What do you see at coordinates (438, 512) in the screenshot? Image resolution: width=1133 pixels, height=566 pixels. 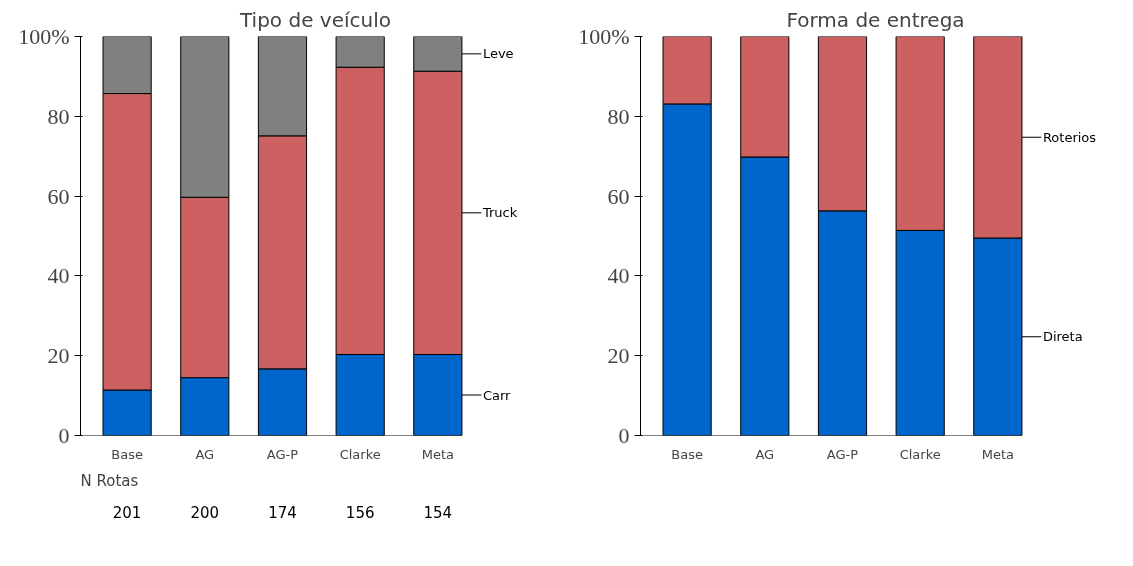 I see `text: 154` at bounding box center [438, 512].